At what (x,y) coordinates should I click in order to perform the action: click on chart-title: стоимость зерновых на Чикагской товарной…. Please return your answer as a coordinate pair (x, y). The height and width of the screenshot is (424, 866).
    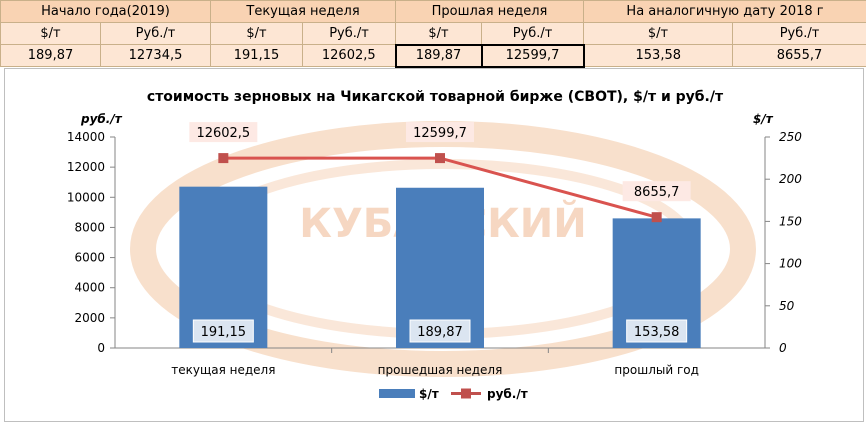
    Looking at the image, I should click on (435, 97).